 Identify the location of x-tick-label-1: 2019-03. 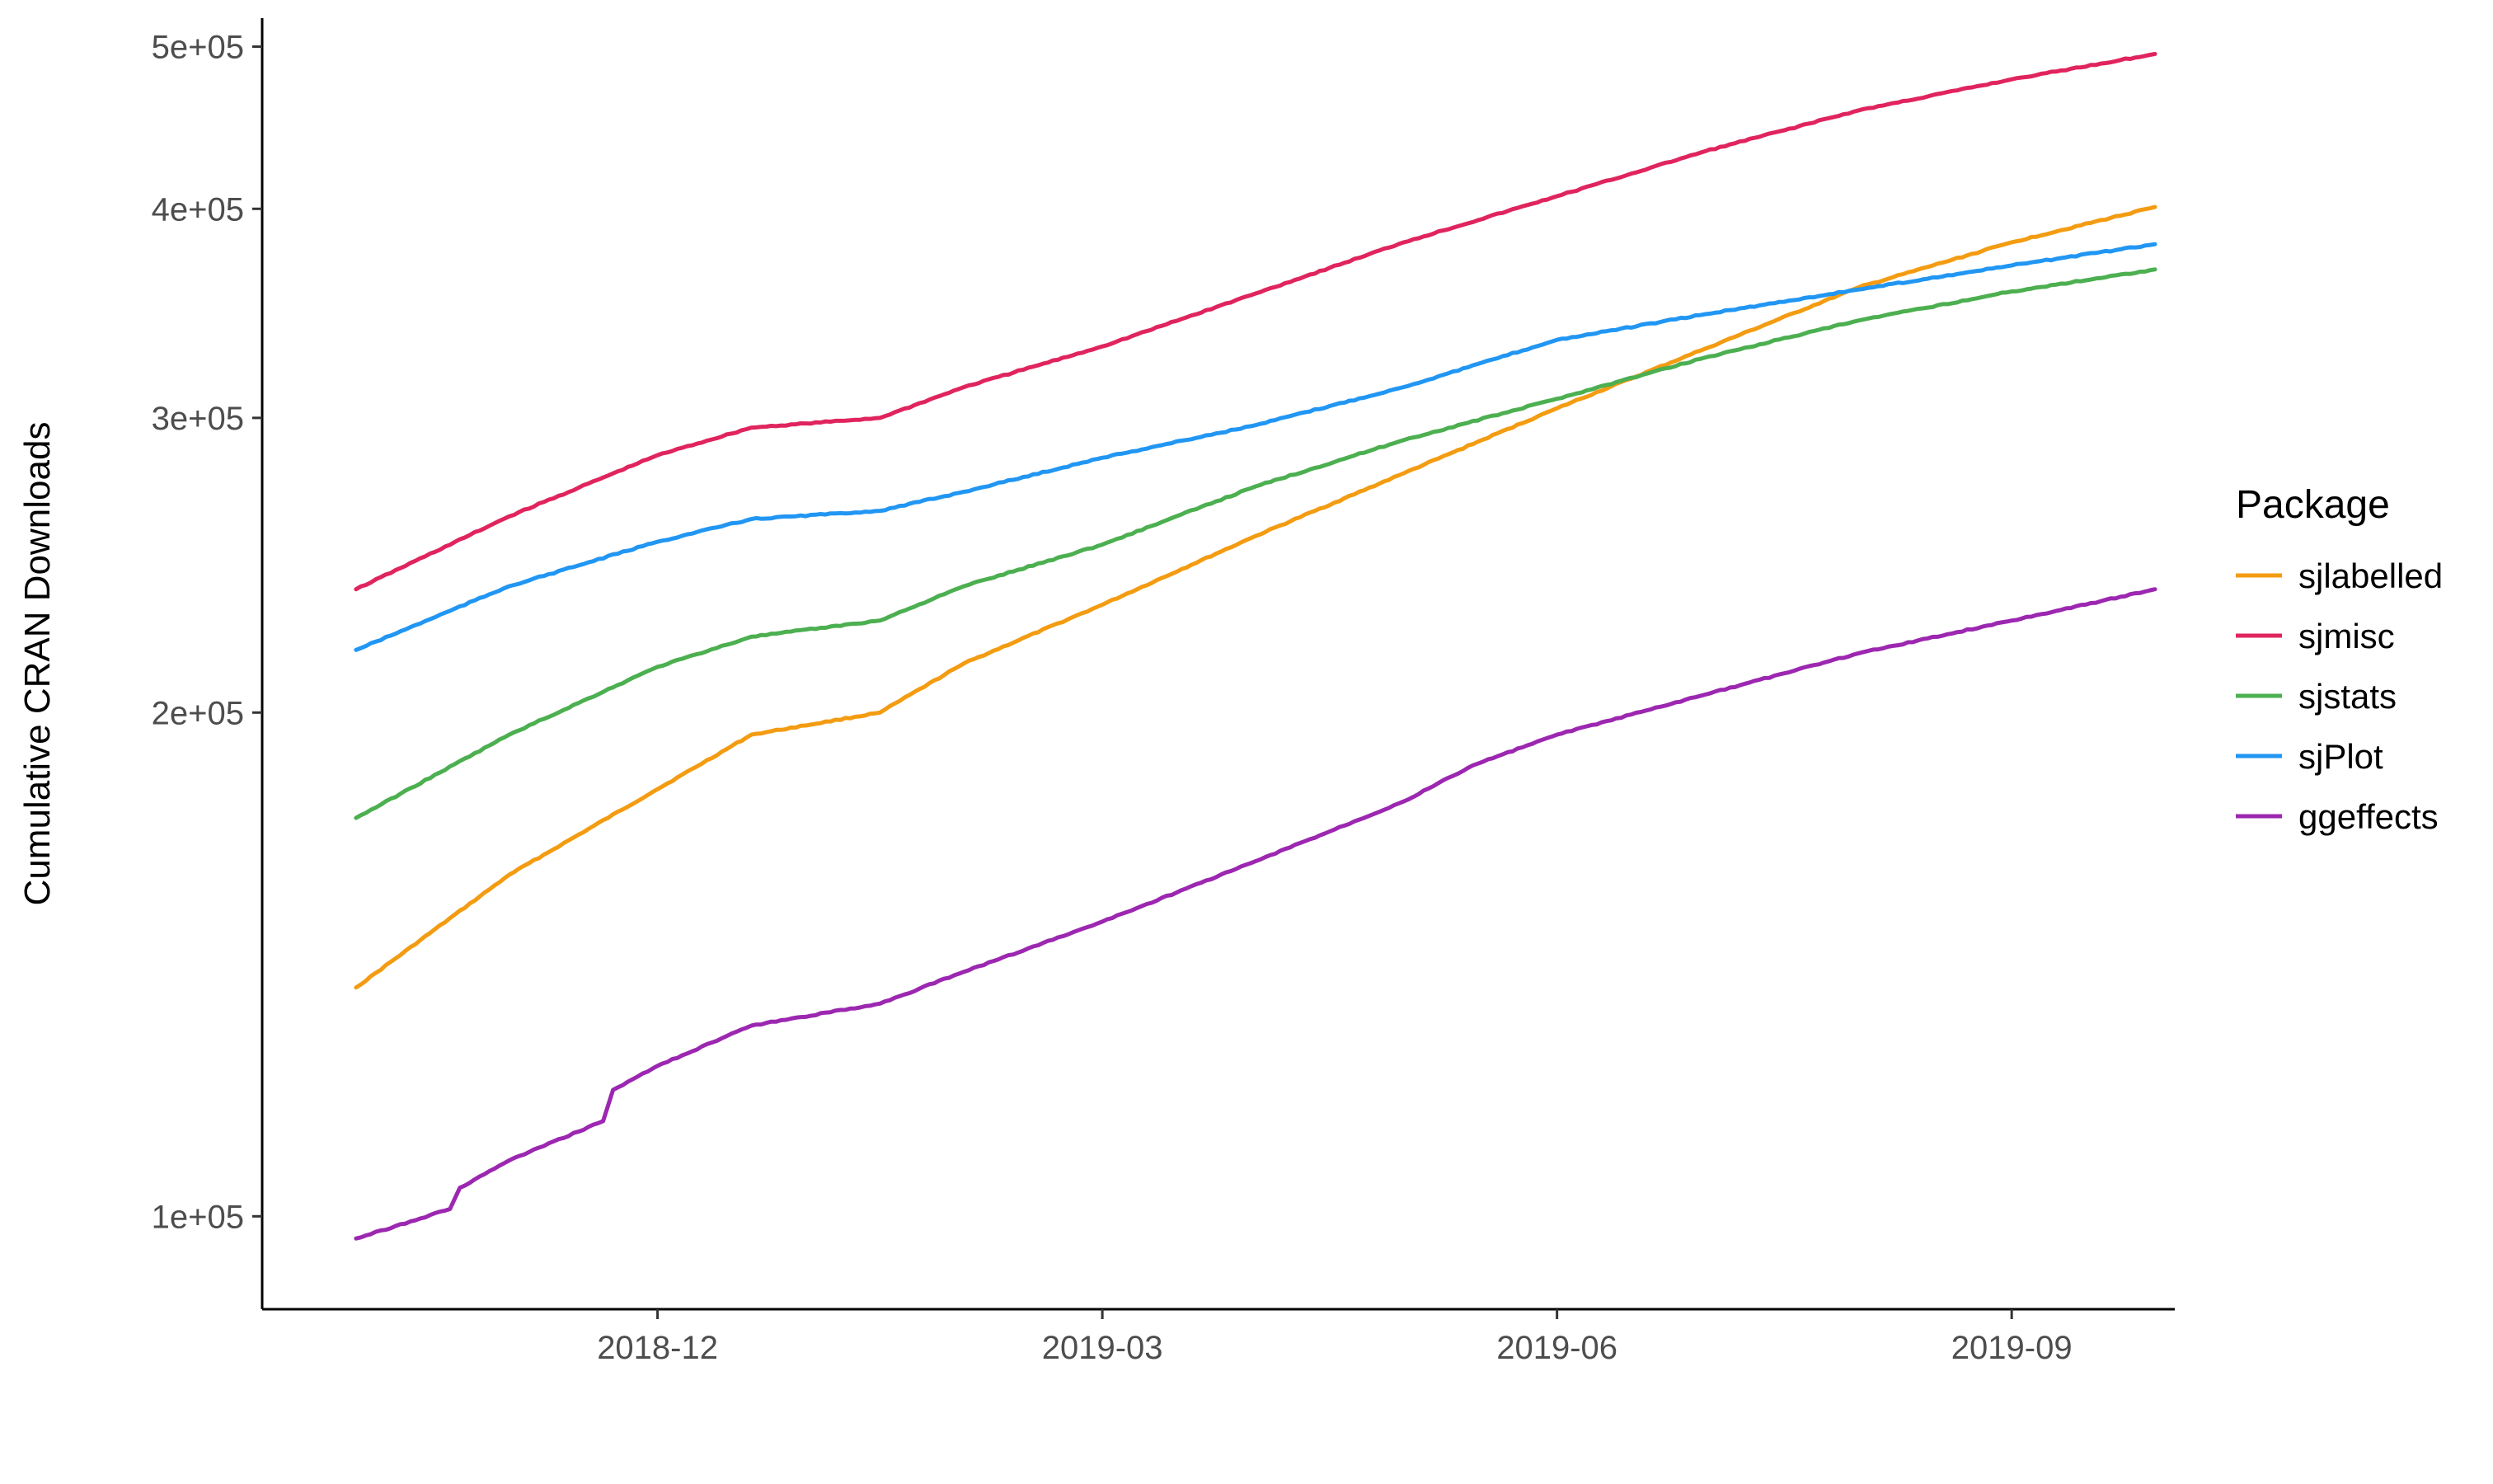
(1102, 1348).